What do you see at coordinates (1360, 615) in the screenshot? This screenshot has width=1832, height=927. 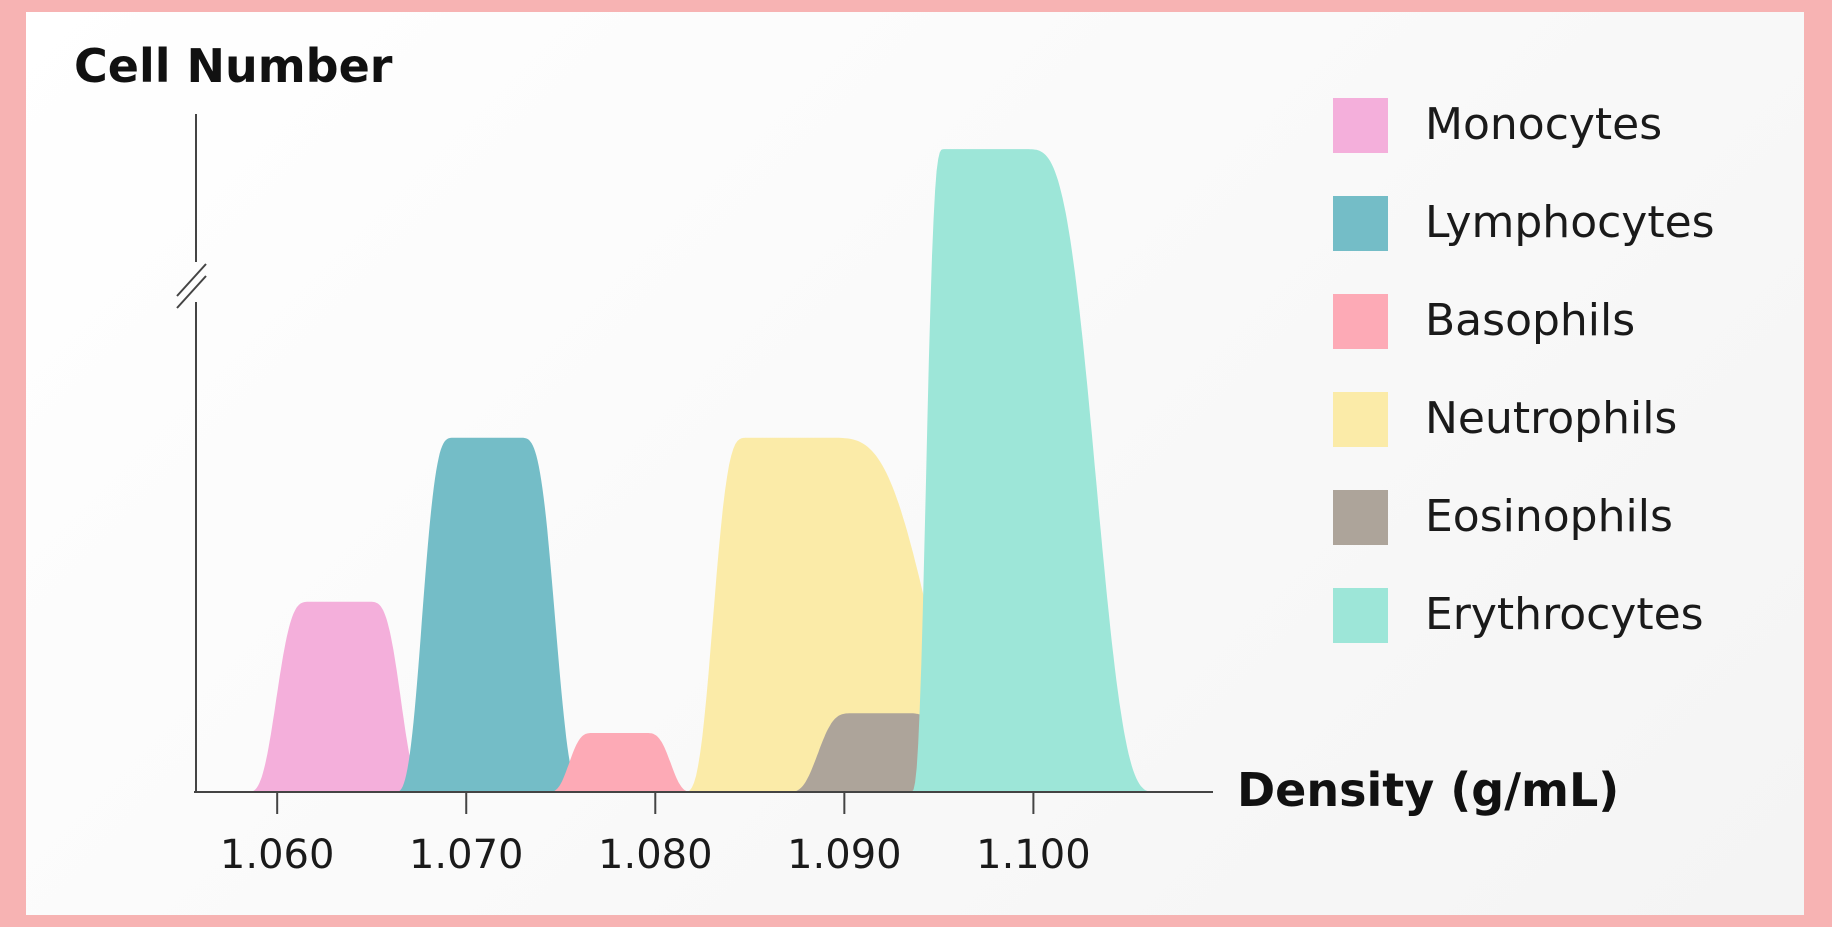 I see `legend-swatch-erythrocytes` at bounding box center [1360, 615].